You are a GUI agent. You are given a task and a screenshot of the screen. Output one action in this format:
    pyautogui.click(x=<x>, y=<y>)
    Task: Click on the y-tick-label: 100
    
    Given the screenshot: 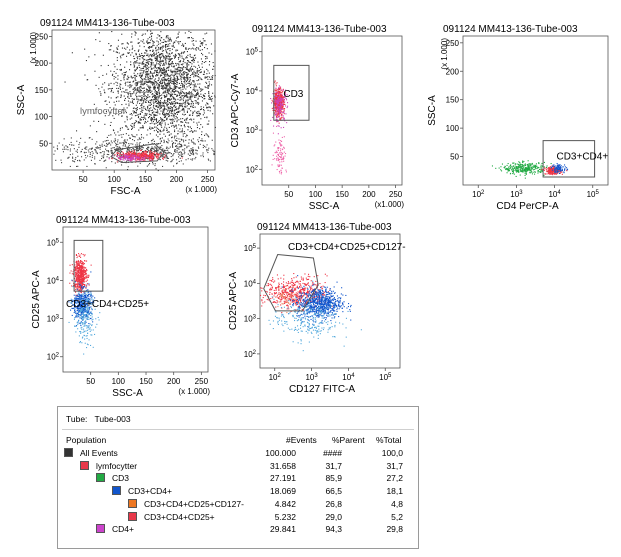 What is the action you would take?
    pyautogui.click(x=453, y=128)
    